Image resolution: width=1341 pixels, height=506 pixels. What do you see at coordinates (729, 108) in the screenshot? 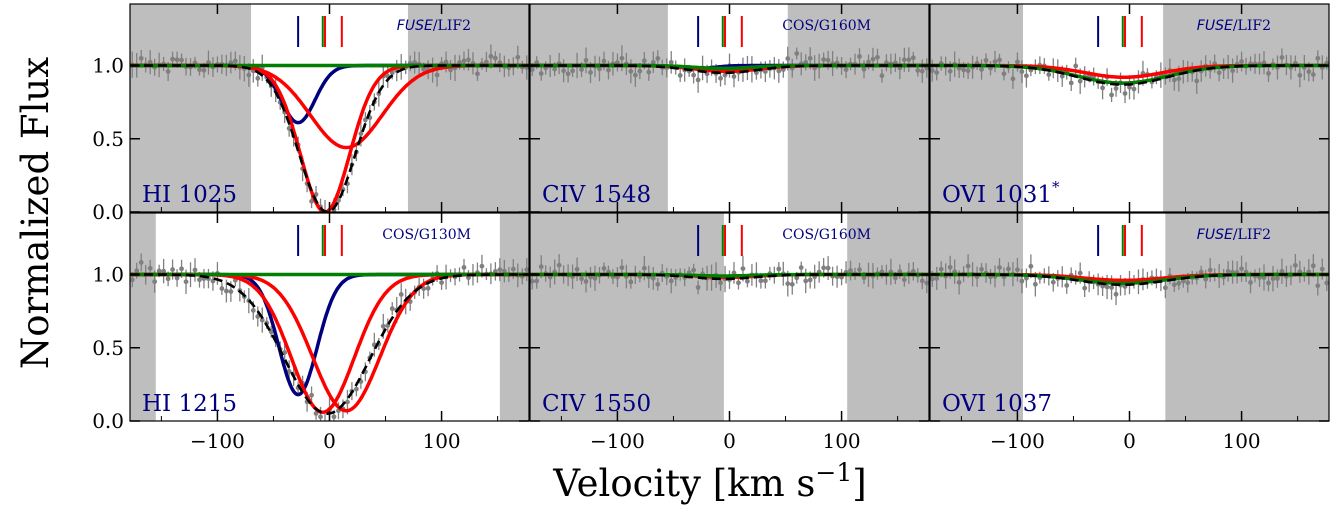
I see `panel-2: CIV 1548 COS/G160M` at bounding box center [729, 108].